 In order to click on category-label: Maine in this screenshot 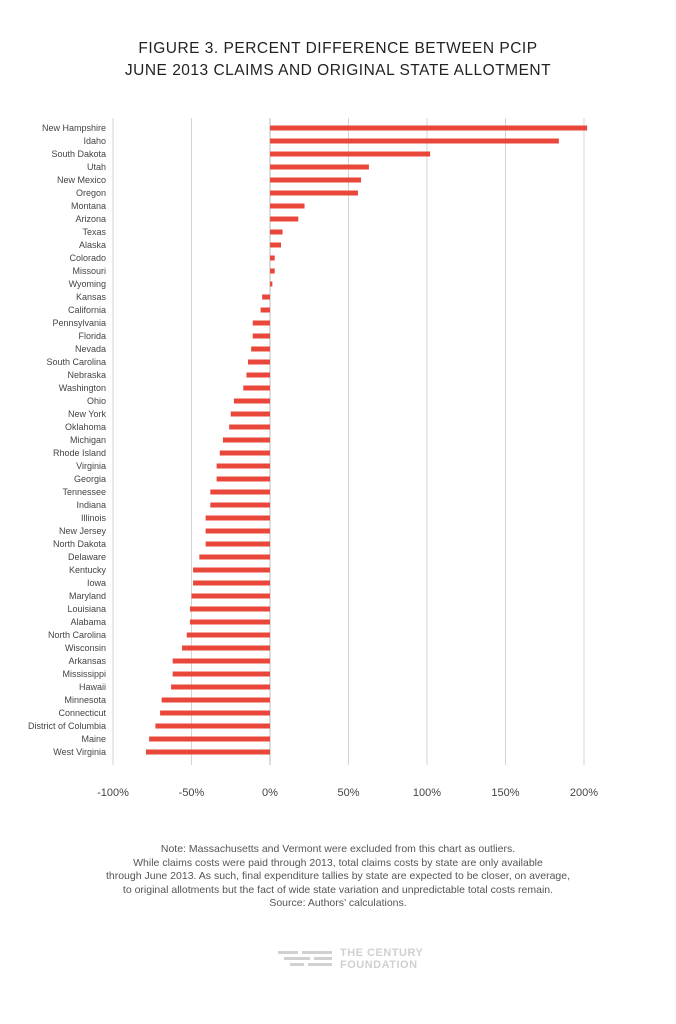, I will do `click(93, 739)`.